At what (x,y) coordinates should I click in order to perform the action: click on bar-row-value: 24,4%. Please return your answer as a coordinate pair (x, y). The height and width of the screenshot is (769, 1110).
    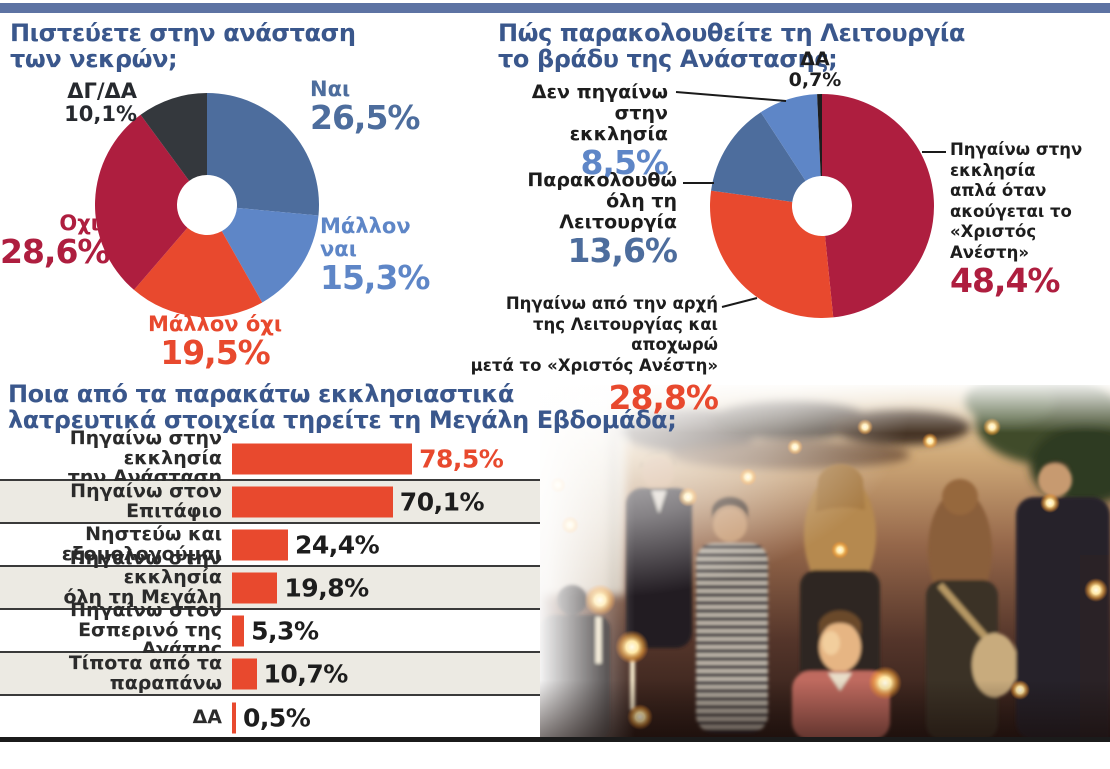
    Looking at the image, I should click on (337, 544).